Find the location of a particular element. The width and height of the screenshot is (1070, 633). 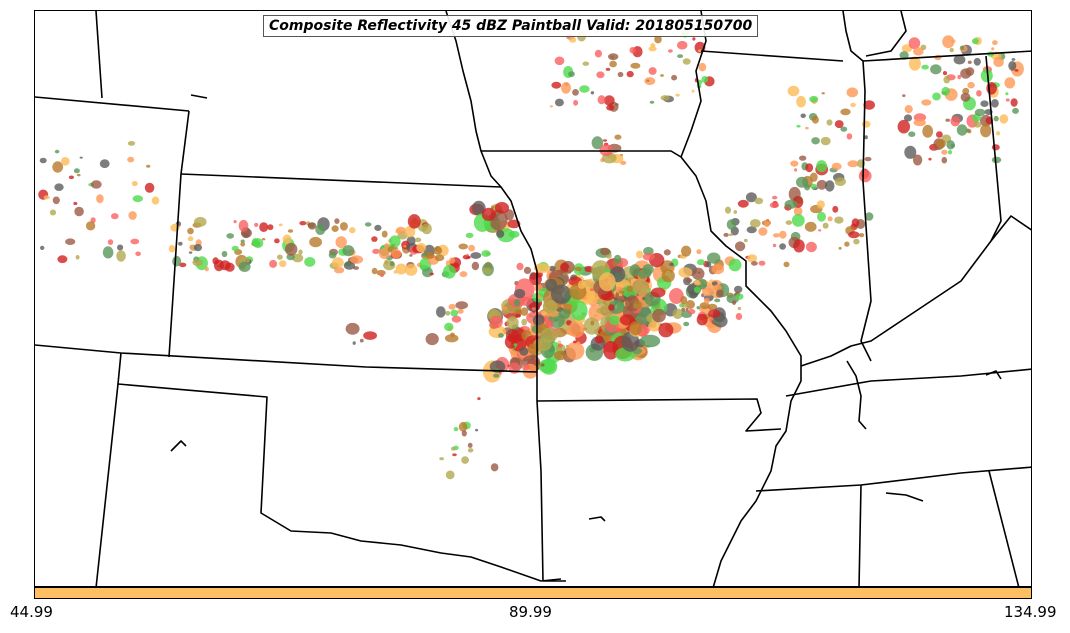

lake-tn is located at coordinates (993, 375).